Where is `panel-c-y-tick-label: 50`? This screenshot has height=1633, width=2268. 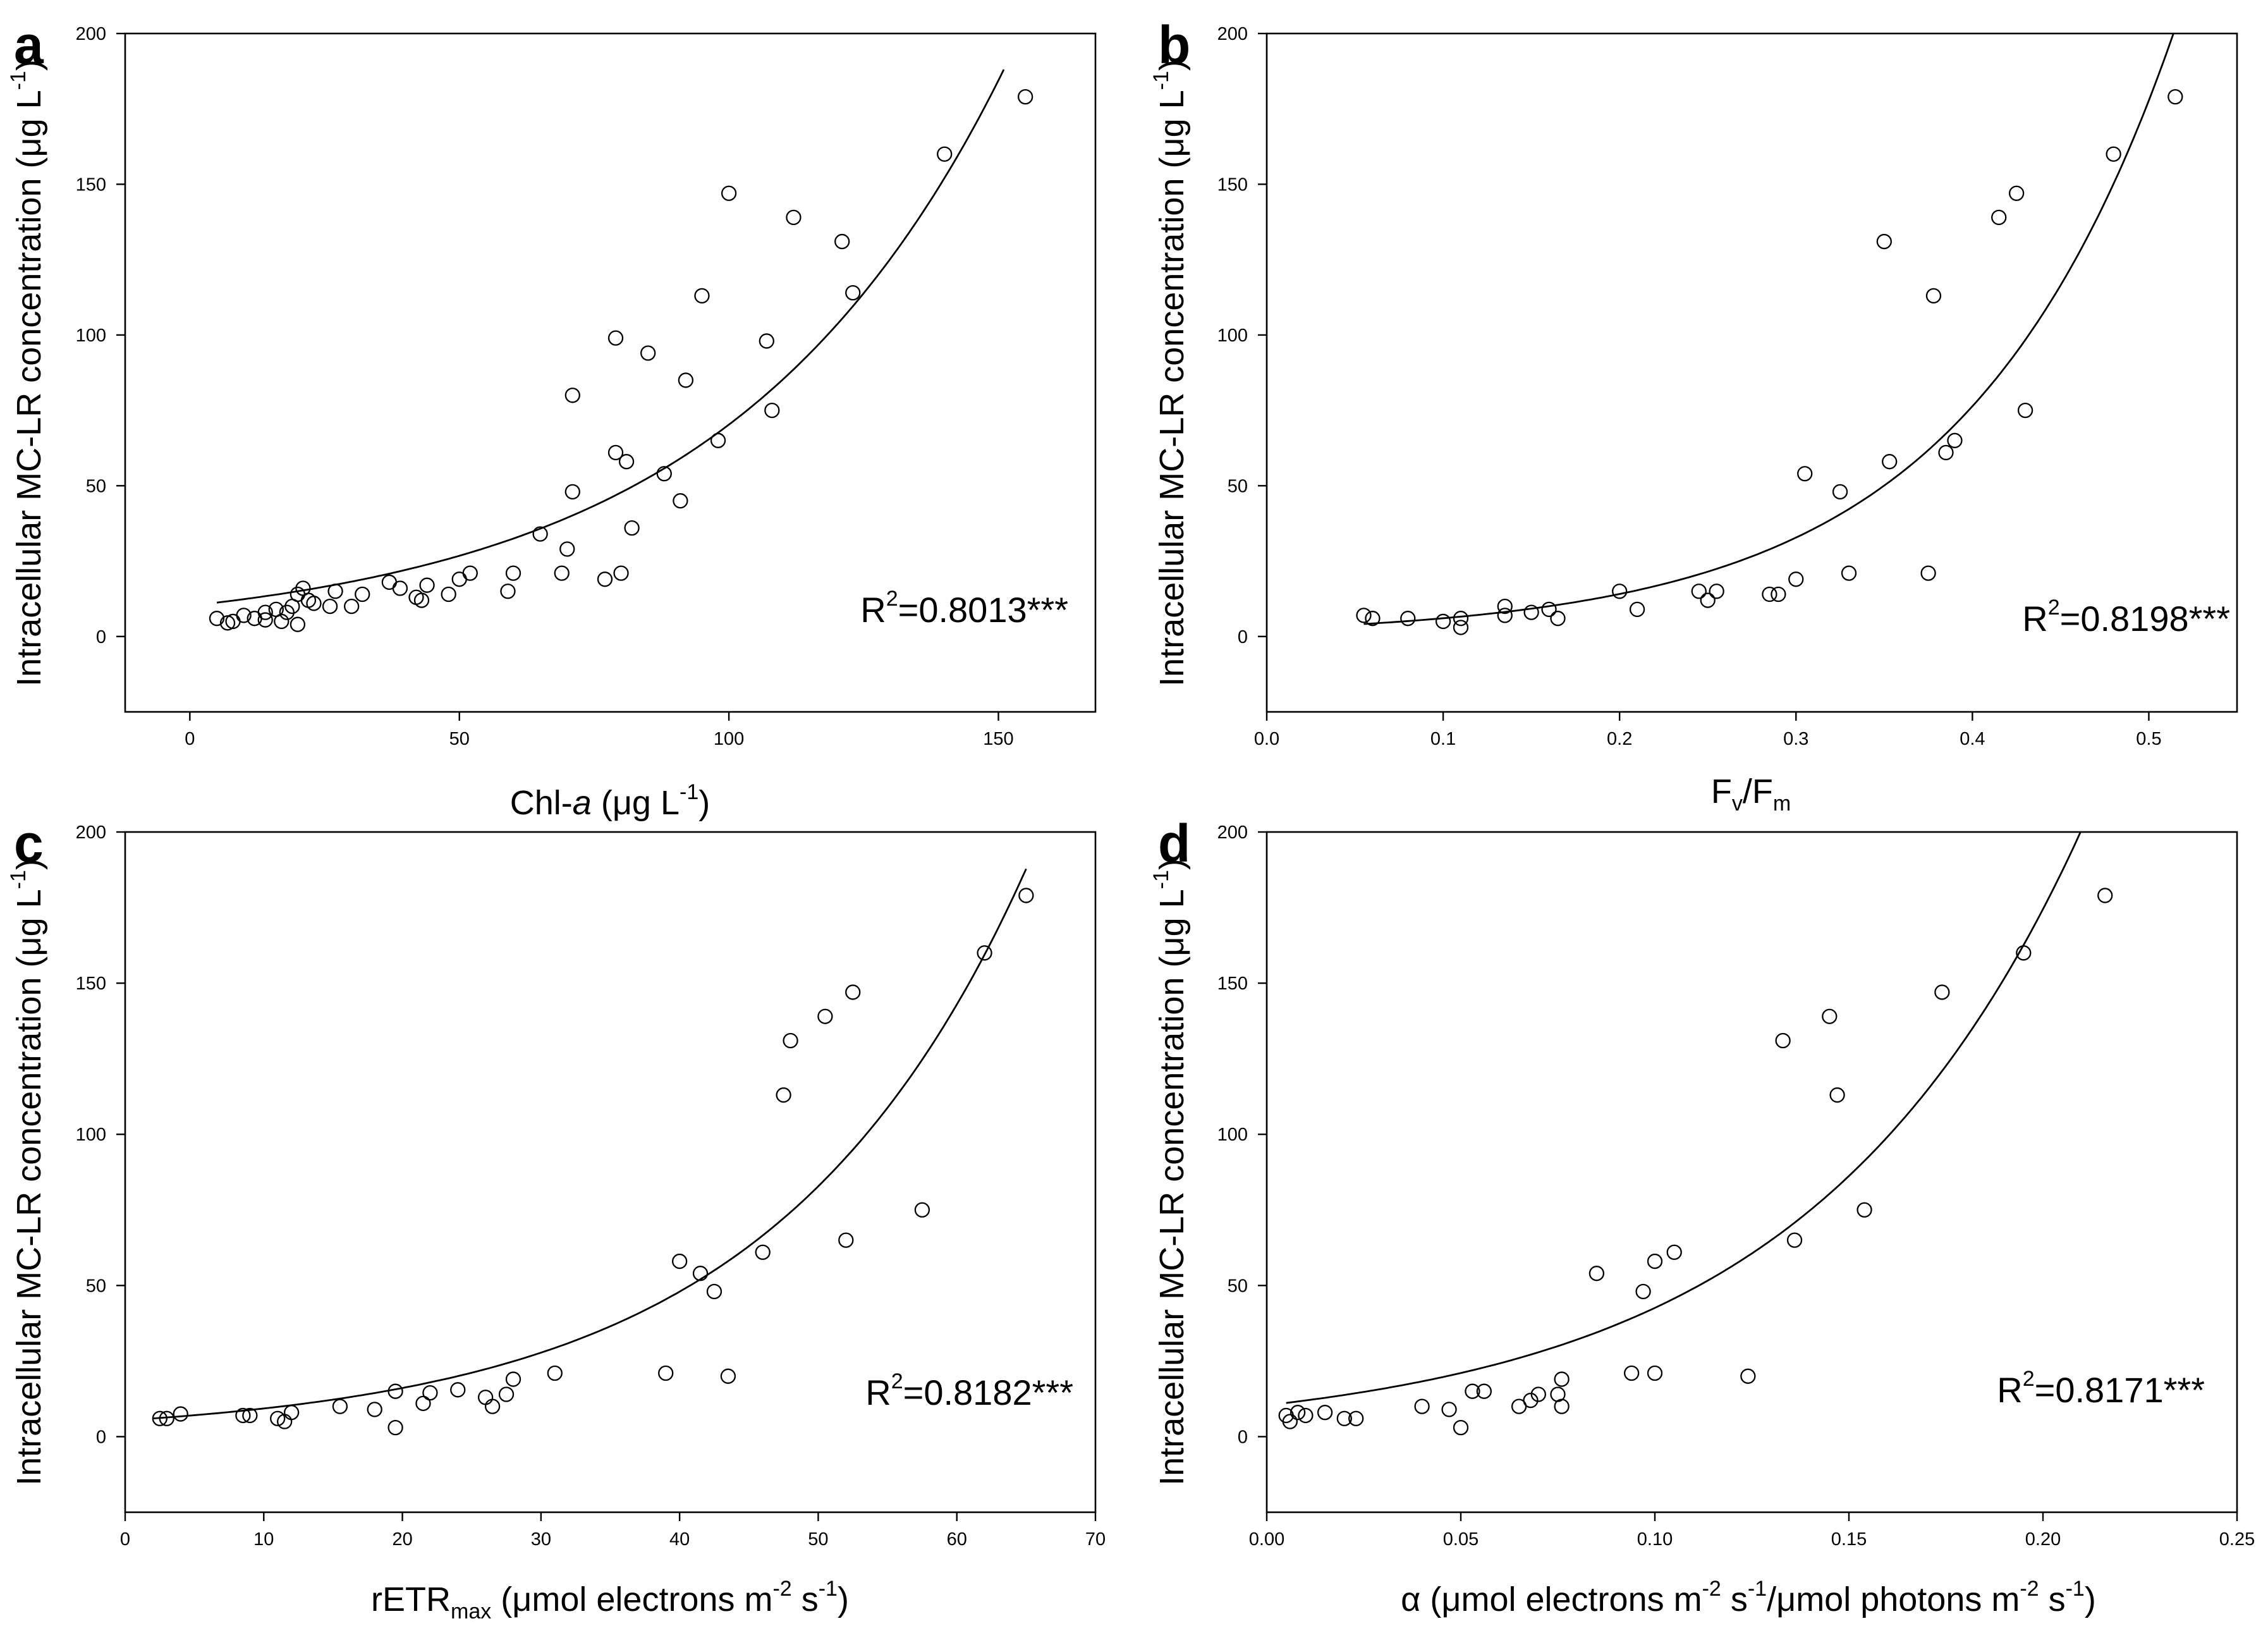 panel-c-y-tick-label: 50 is located at coordinates (96, 1286).